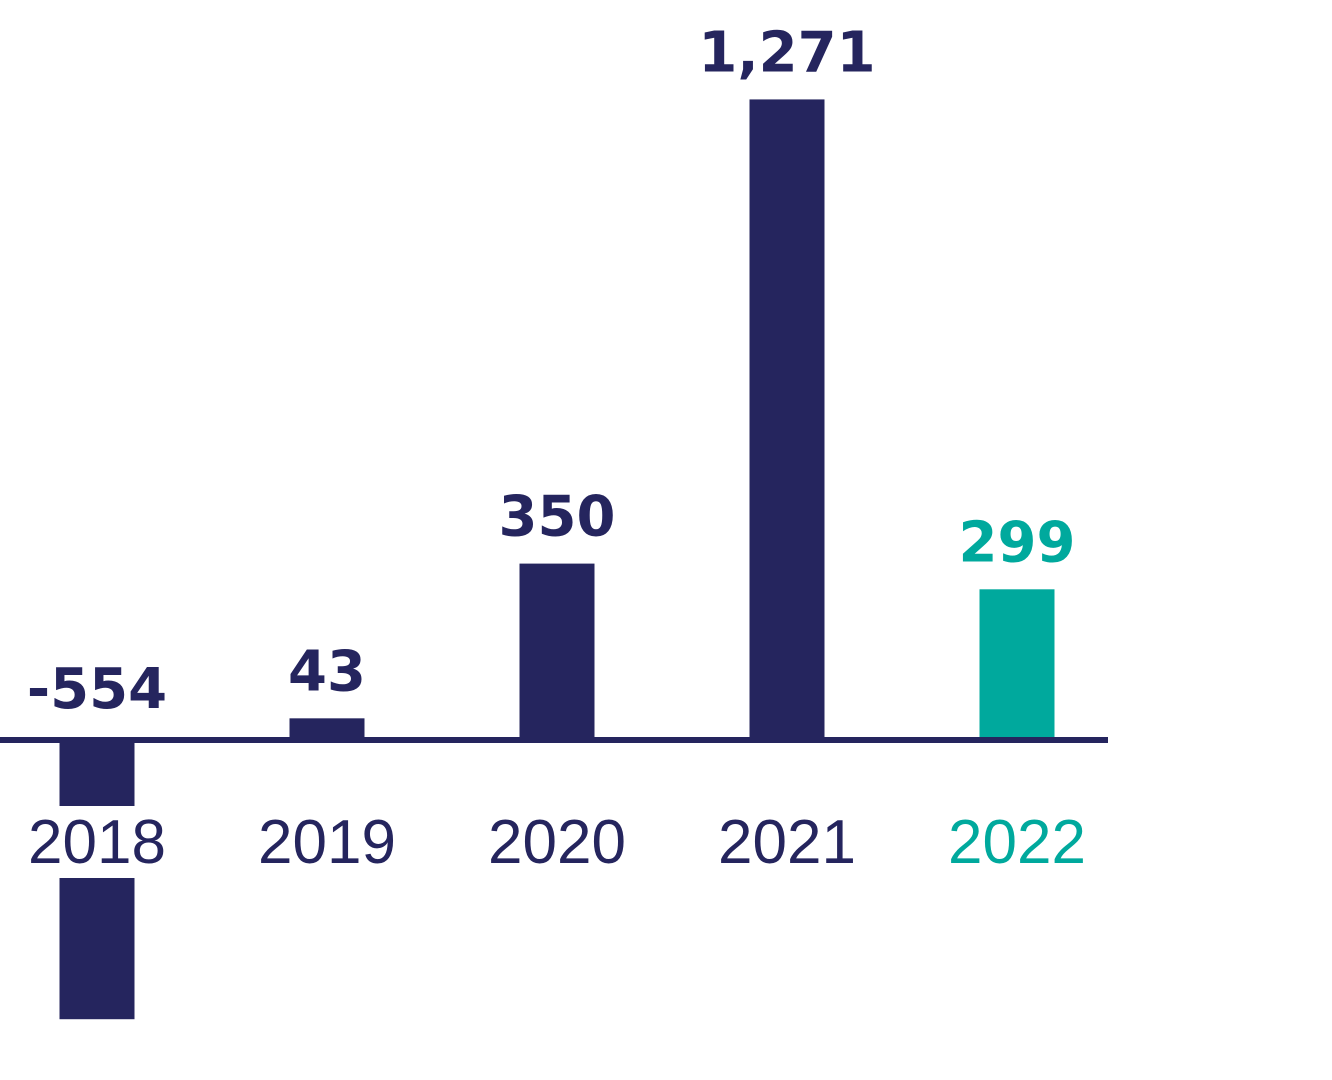 The image size is (1332, 1080). I want to click on tick-label-2022: 2022, so click(1017, 842).